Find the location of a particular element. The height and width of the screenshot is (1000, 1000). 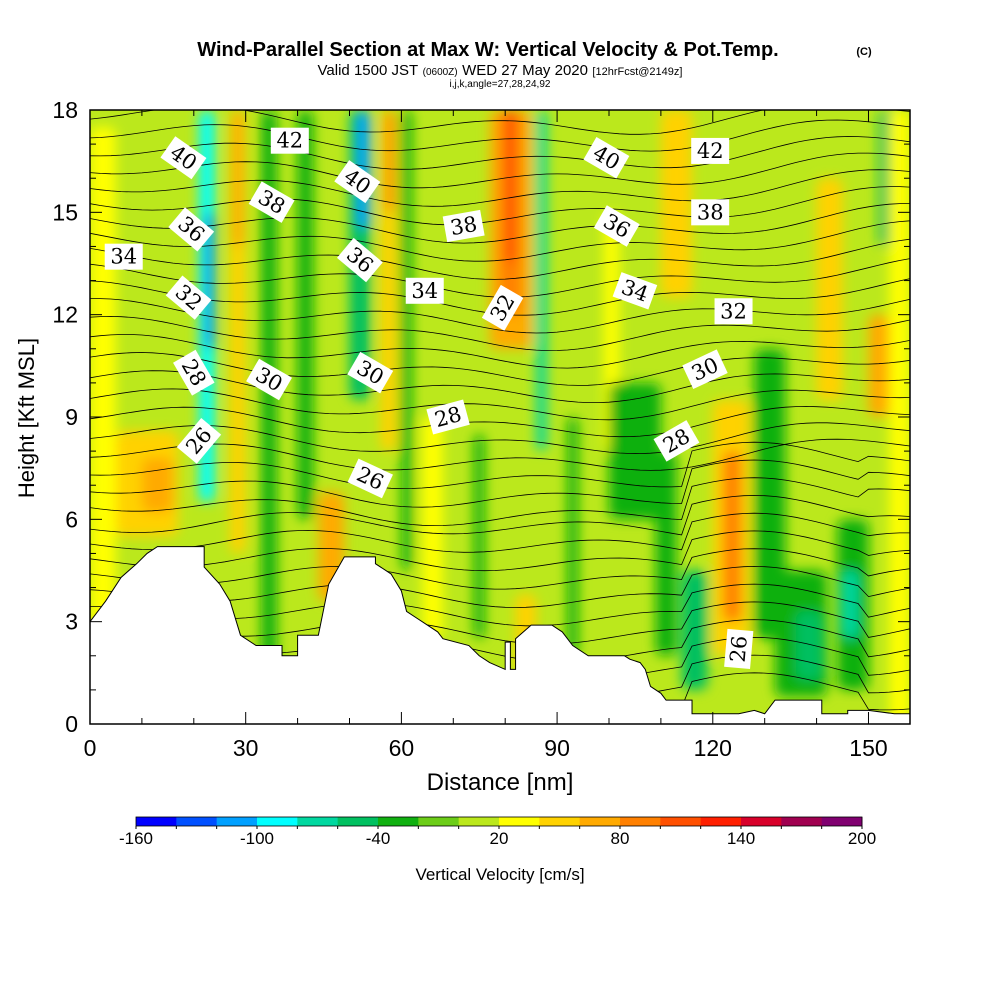

y-tick-label: 6 is located at coordinates (71, 519).